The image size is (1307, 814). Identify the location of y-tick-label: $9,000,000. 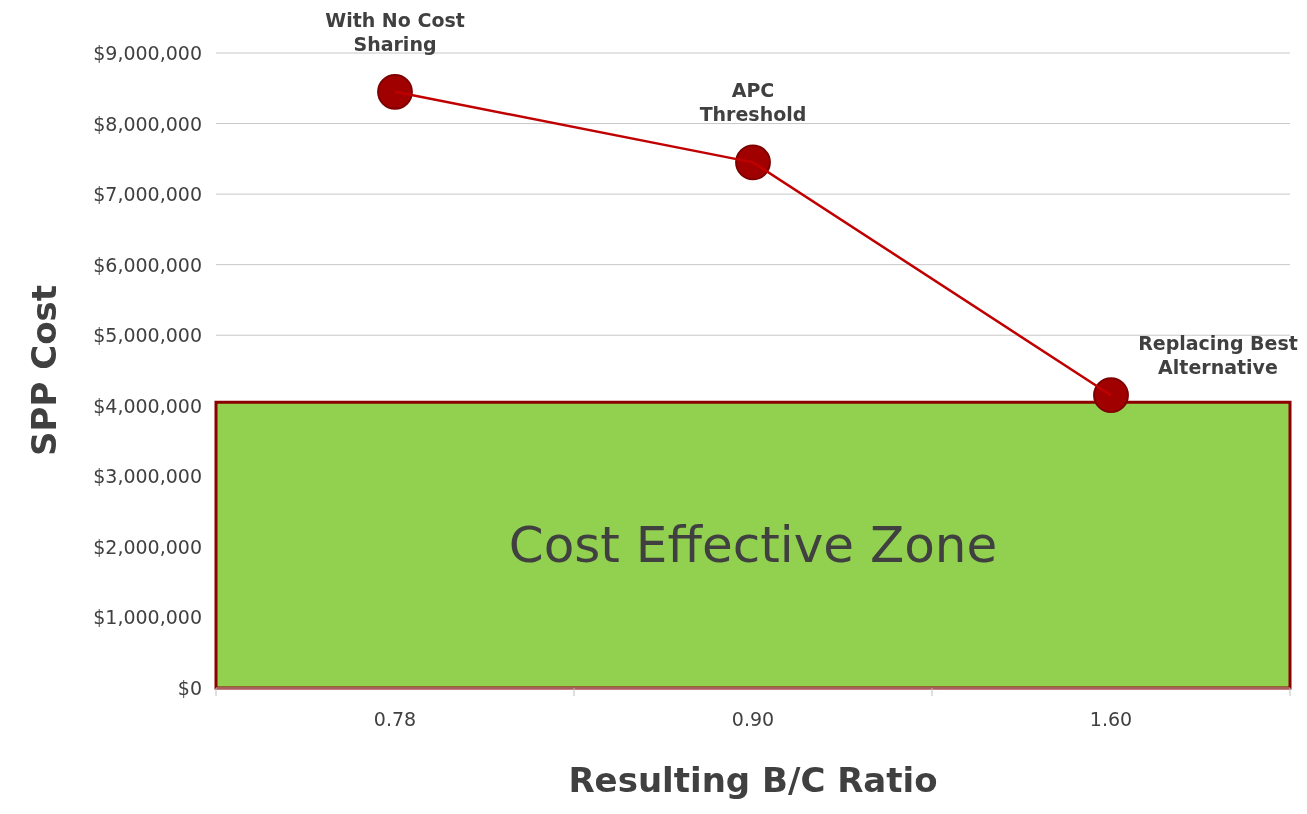
(147, 53).